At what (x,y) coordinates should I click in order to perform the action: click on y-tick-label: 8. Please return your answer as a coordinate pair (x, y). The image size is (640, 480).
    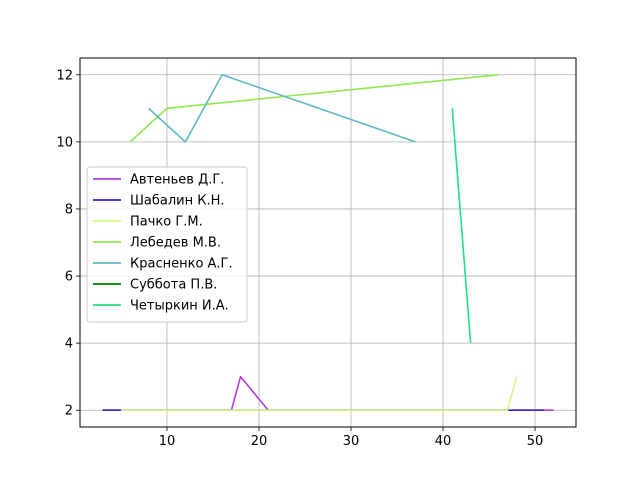
    Looking at the image, I should click on (69, 209).